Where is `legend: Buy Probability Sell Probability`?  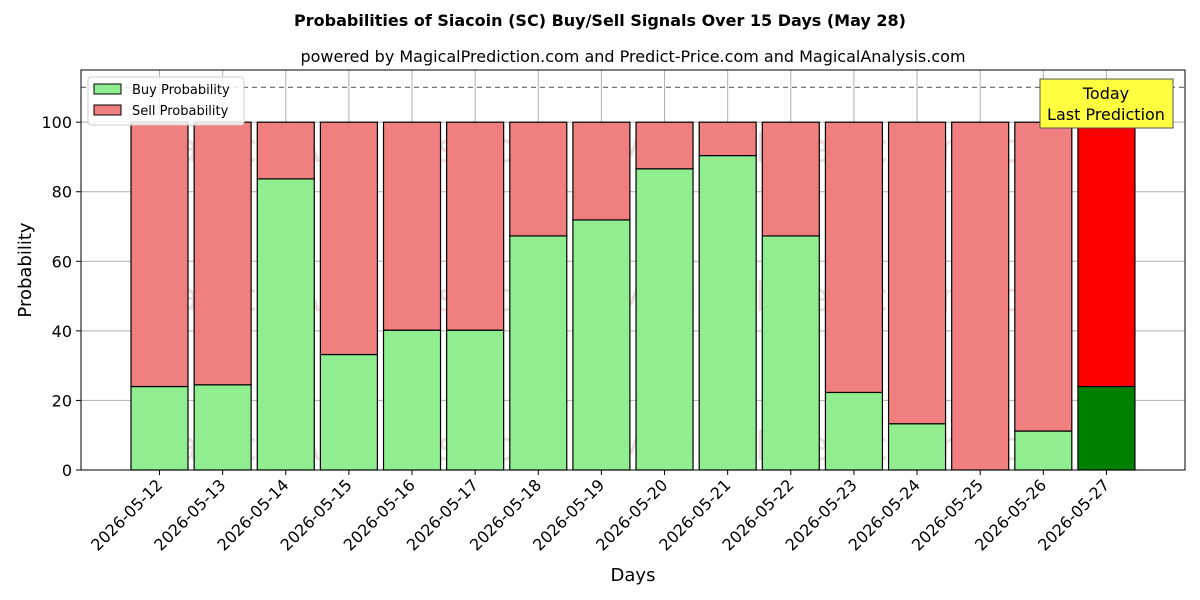 legend: Buy Probability Sell Probability is located at coordinates (166, 101).